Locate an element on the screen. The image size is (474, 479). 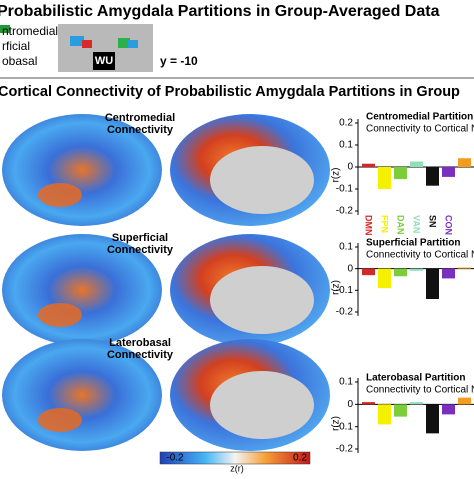
chart-title: Laterobasal Partition is located at coordinates (415, 378).